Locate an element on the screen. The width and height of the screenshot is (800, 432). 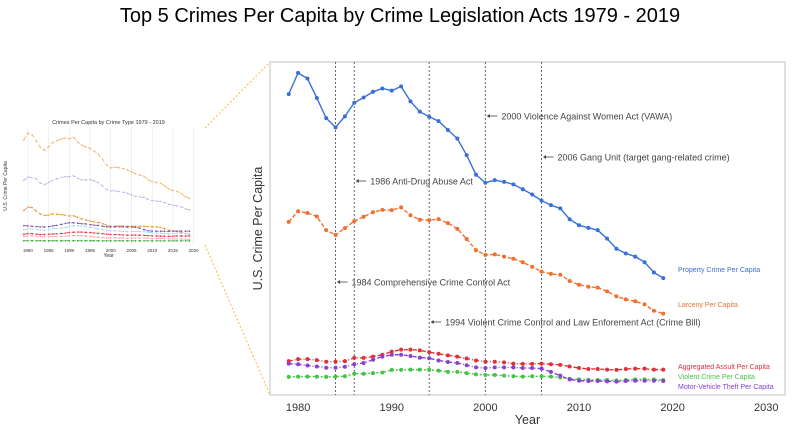
x-tick-label: 1990 is located at coordinates (69, 250).